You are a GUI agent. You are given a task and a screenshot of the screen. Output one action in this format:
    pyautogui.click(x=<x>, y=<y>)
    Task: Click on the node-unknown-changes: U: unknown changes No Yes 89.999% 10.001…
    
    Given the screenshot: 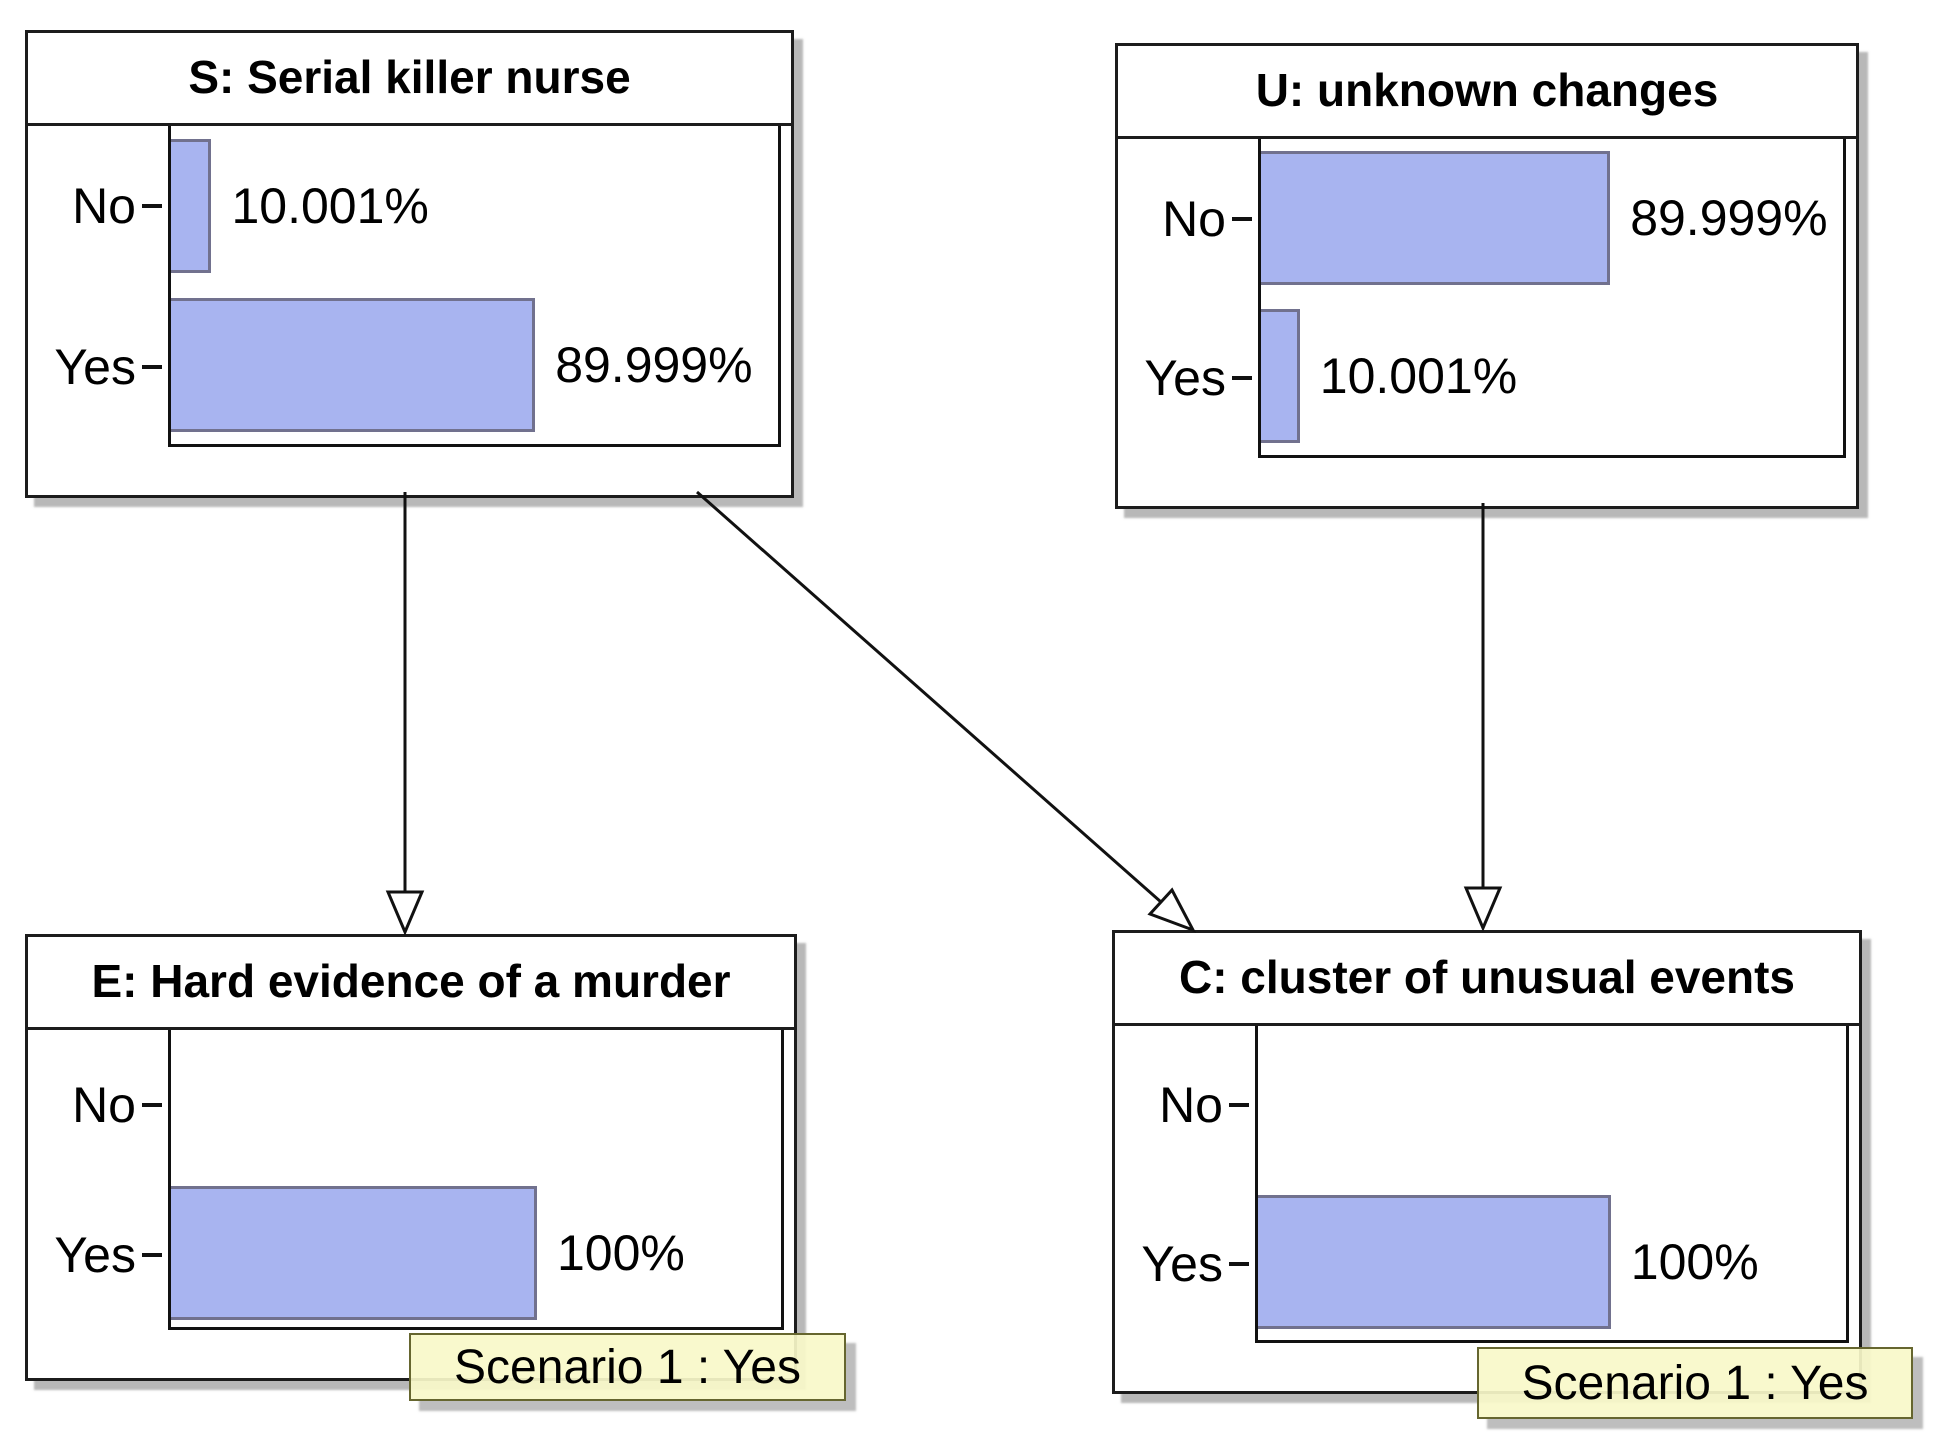 What is the action you would take?
    pyautogui.click(x=1487, y=276)
    